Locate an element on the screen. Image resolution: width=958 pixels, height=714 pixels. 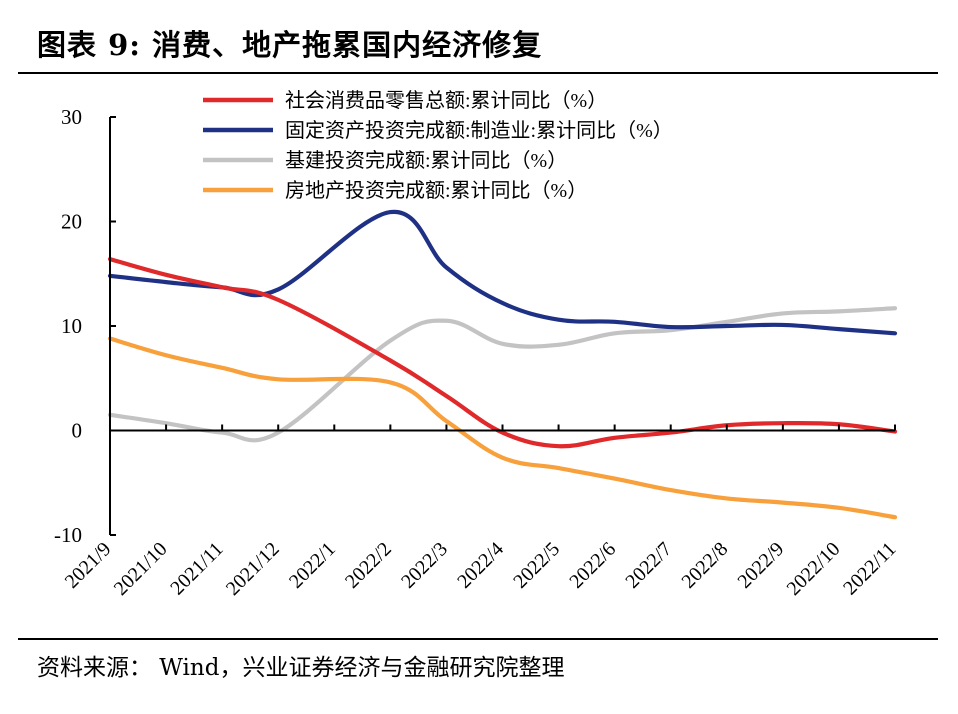
x-tick-label: 2022/7 is located at coordinates (648, 565).